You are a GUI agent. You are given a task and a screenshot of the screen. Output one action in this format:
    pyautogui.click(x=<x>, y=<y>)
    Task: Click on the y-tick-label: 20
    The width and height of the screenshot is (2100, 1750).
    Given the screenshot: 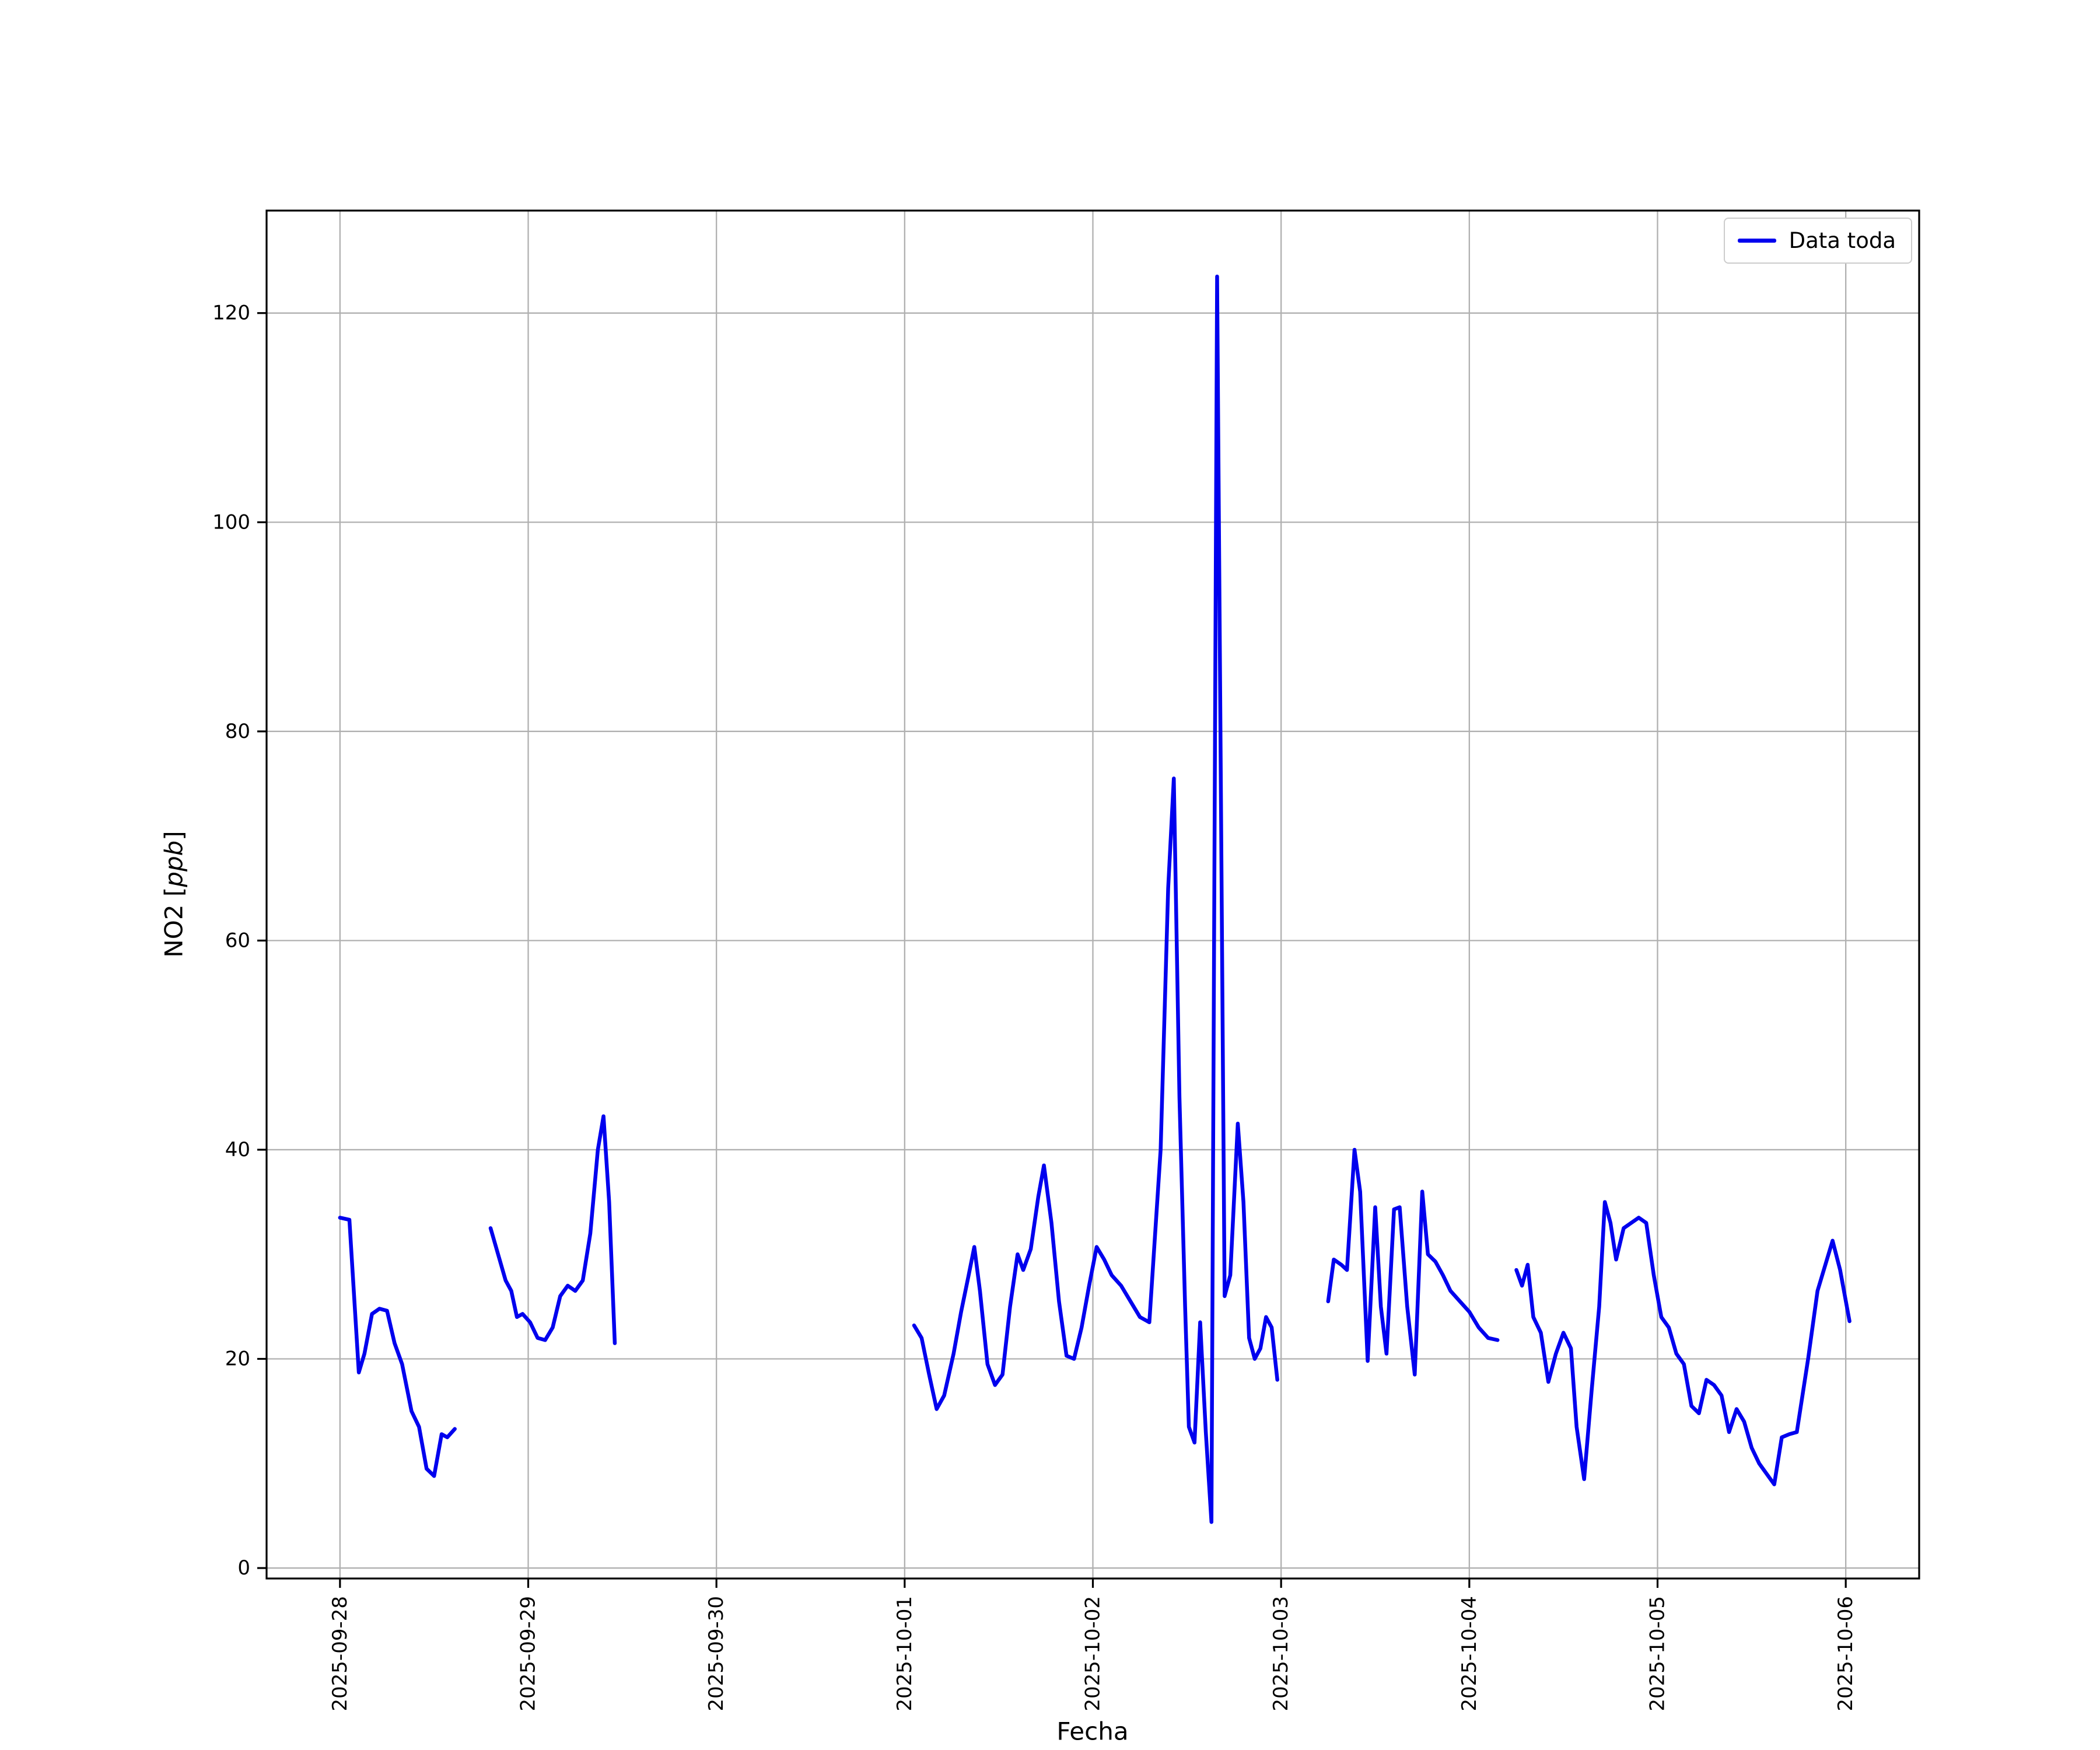 What is the action you would take?
    pyautogui.click(x=237, y=1359)
    